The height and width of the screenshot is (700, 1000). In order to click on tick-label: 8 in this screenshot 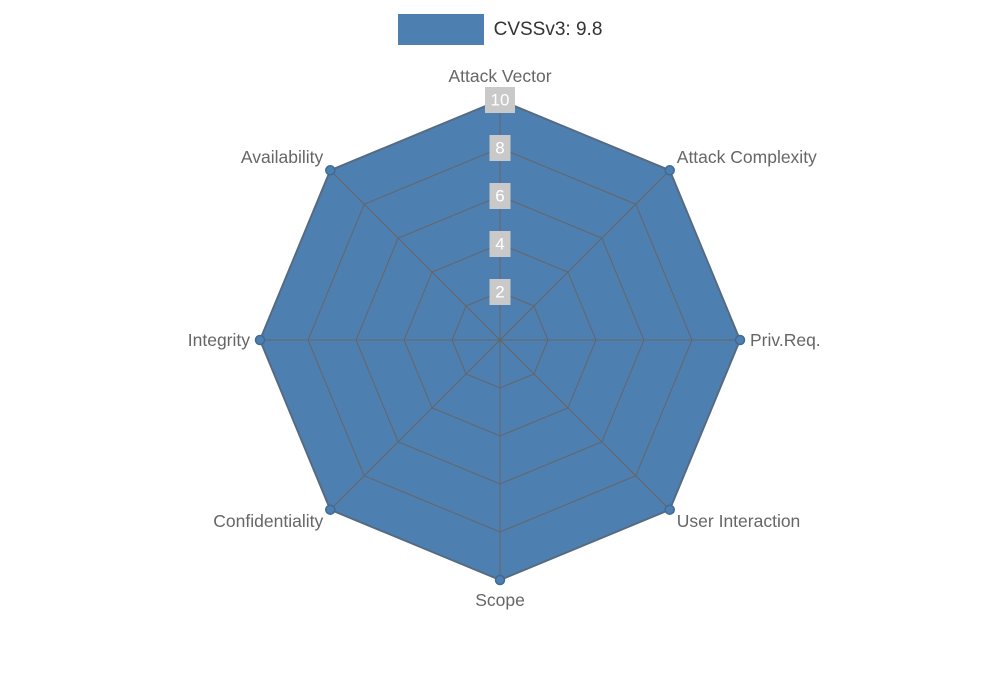, I will do `click(499, 148)`.